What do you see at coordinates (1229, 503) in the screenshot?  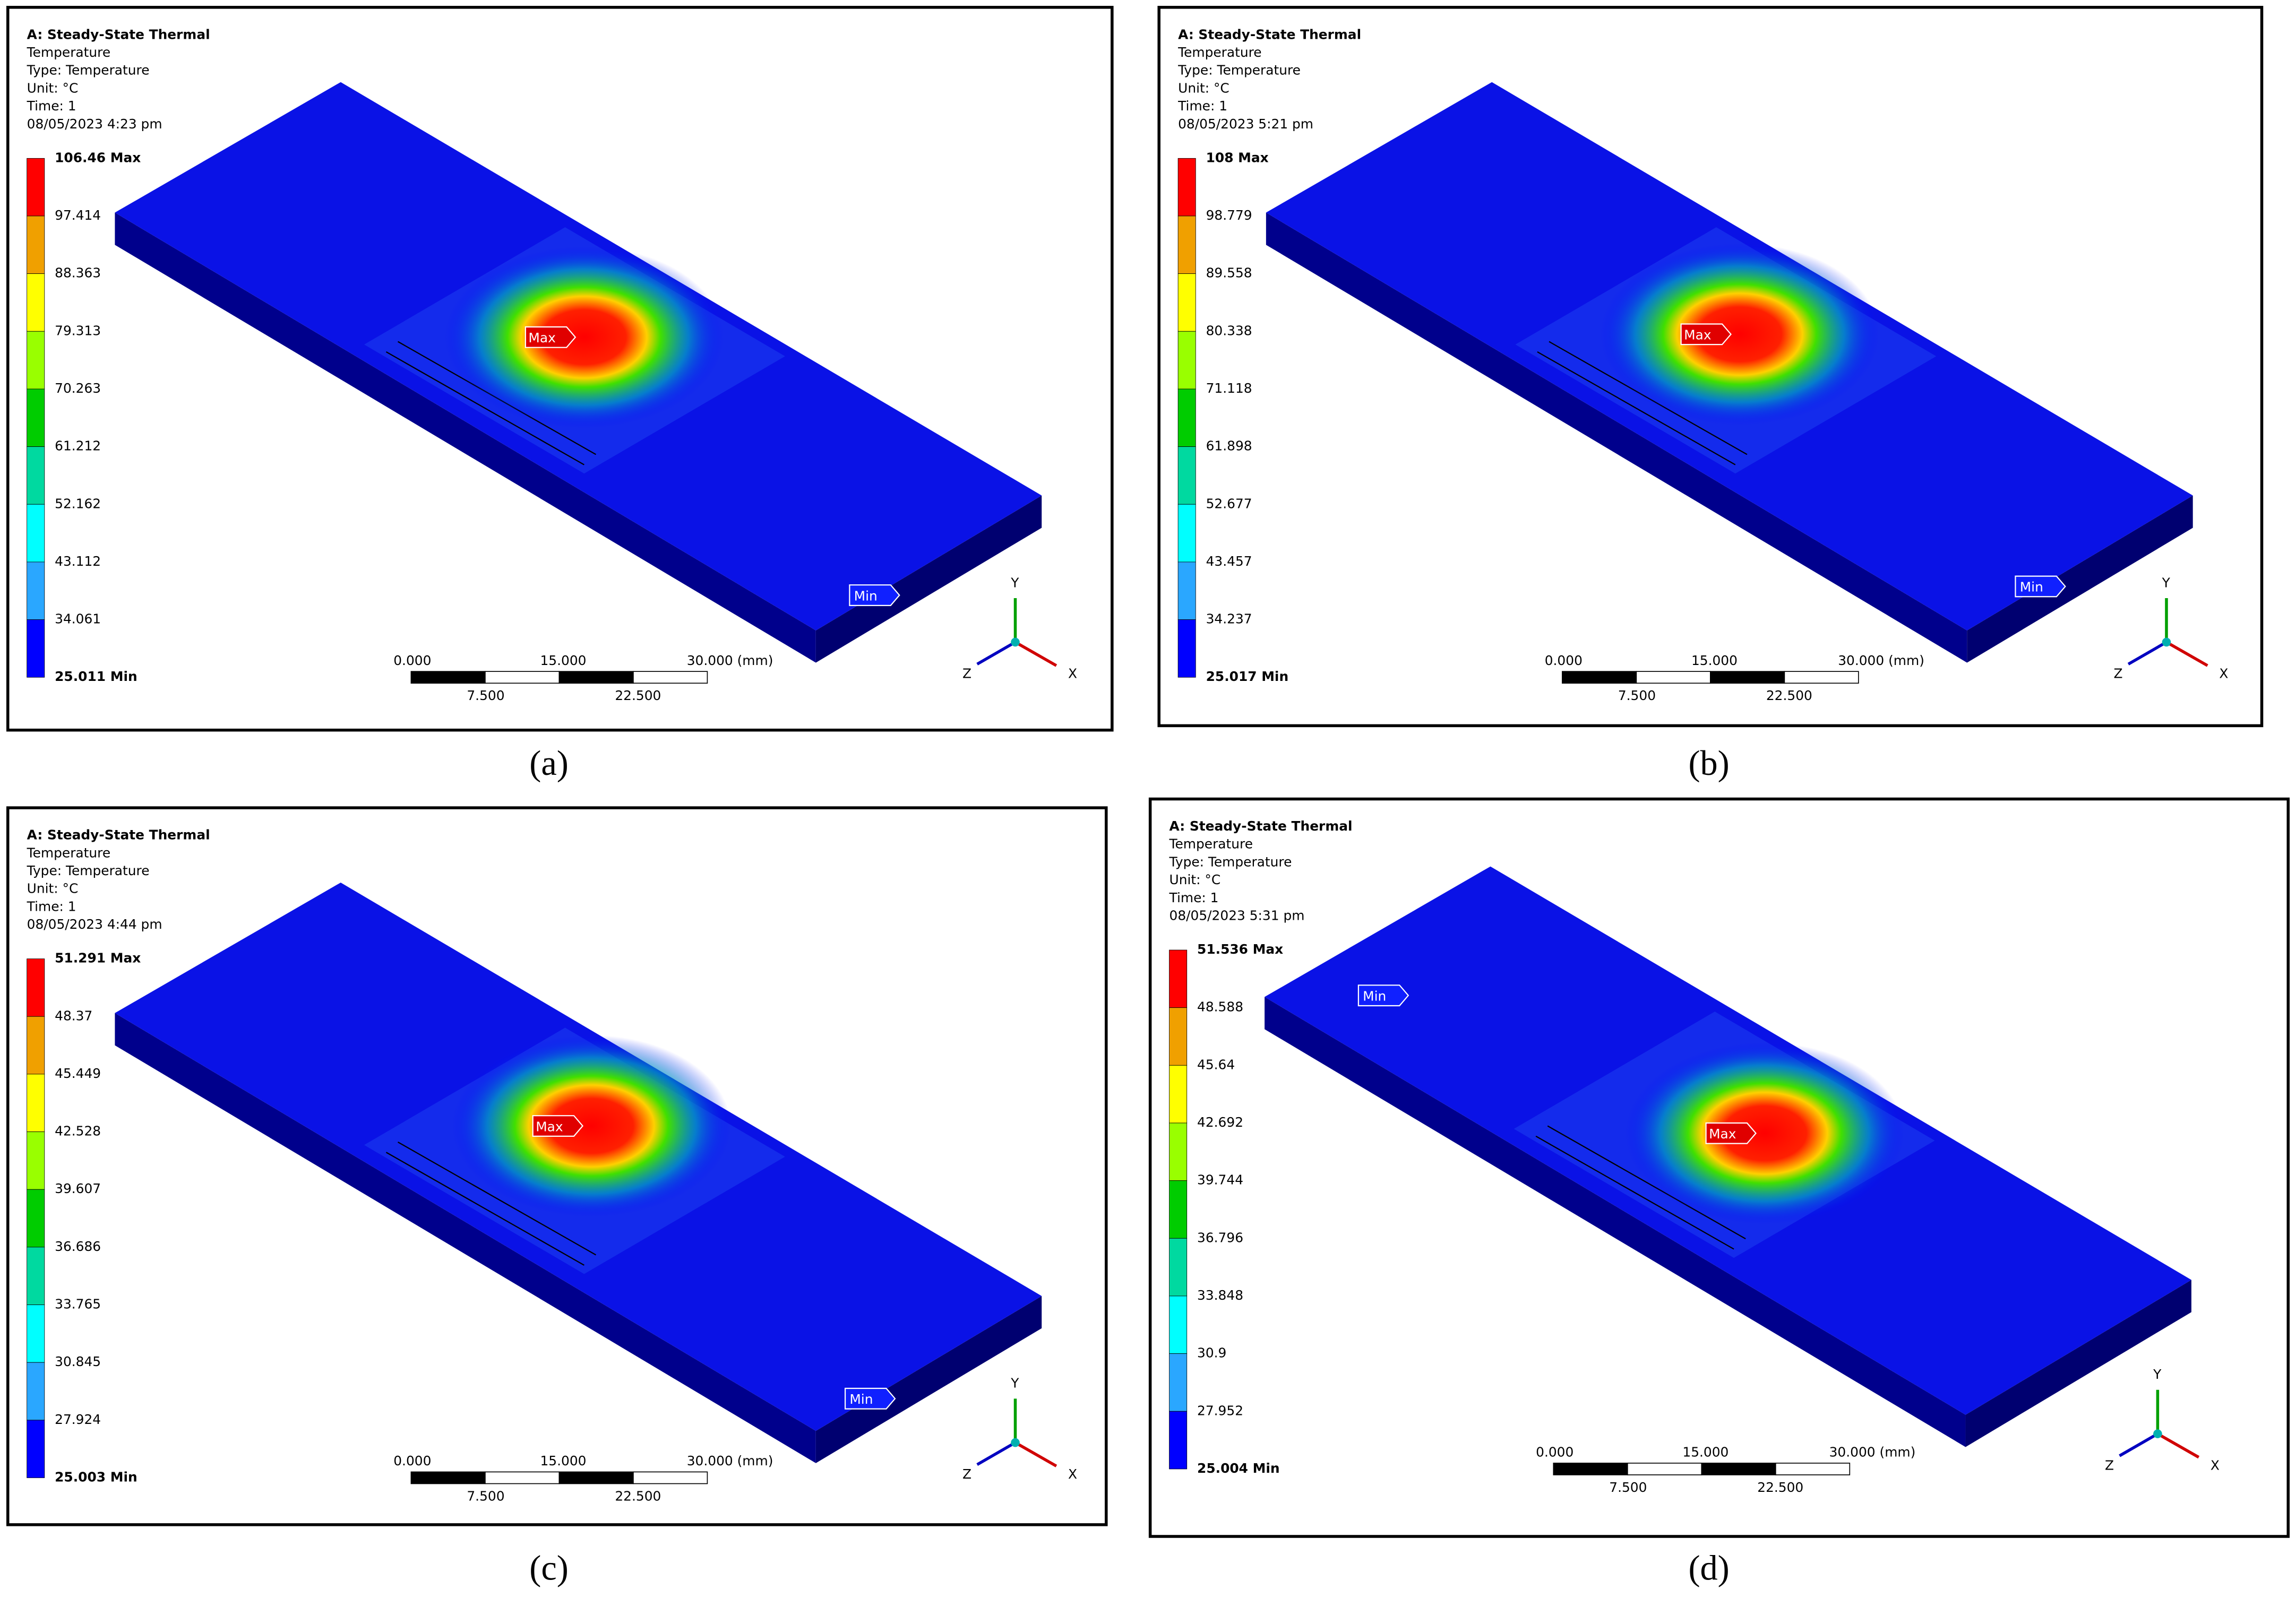 I see `legend-label: 52.677` at bounding box center [1229, 503].